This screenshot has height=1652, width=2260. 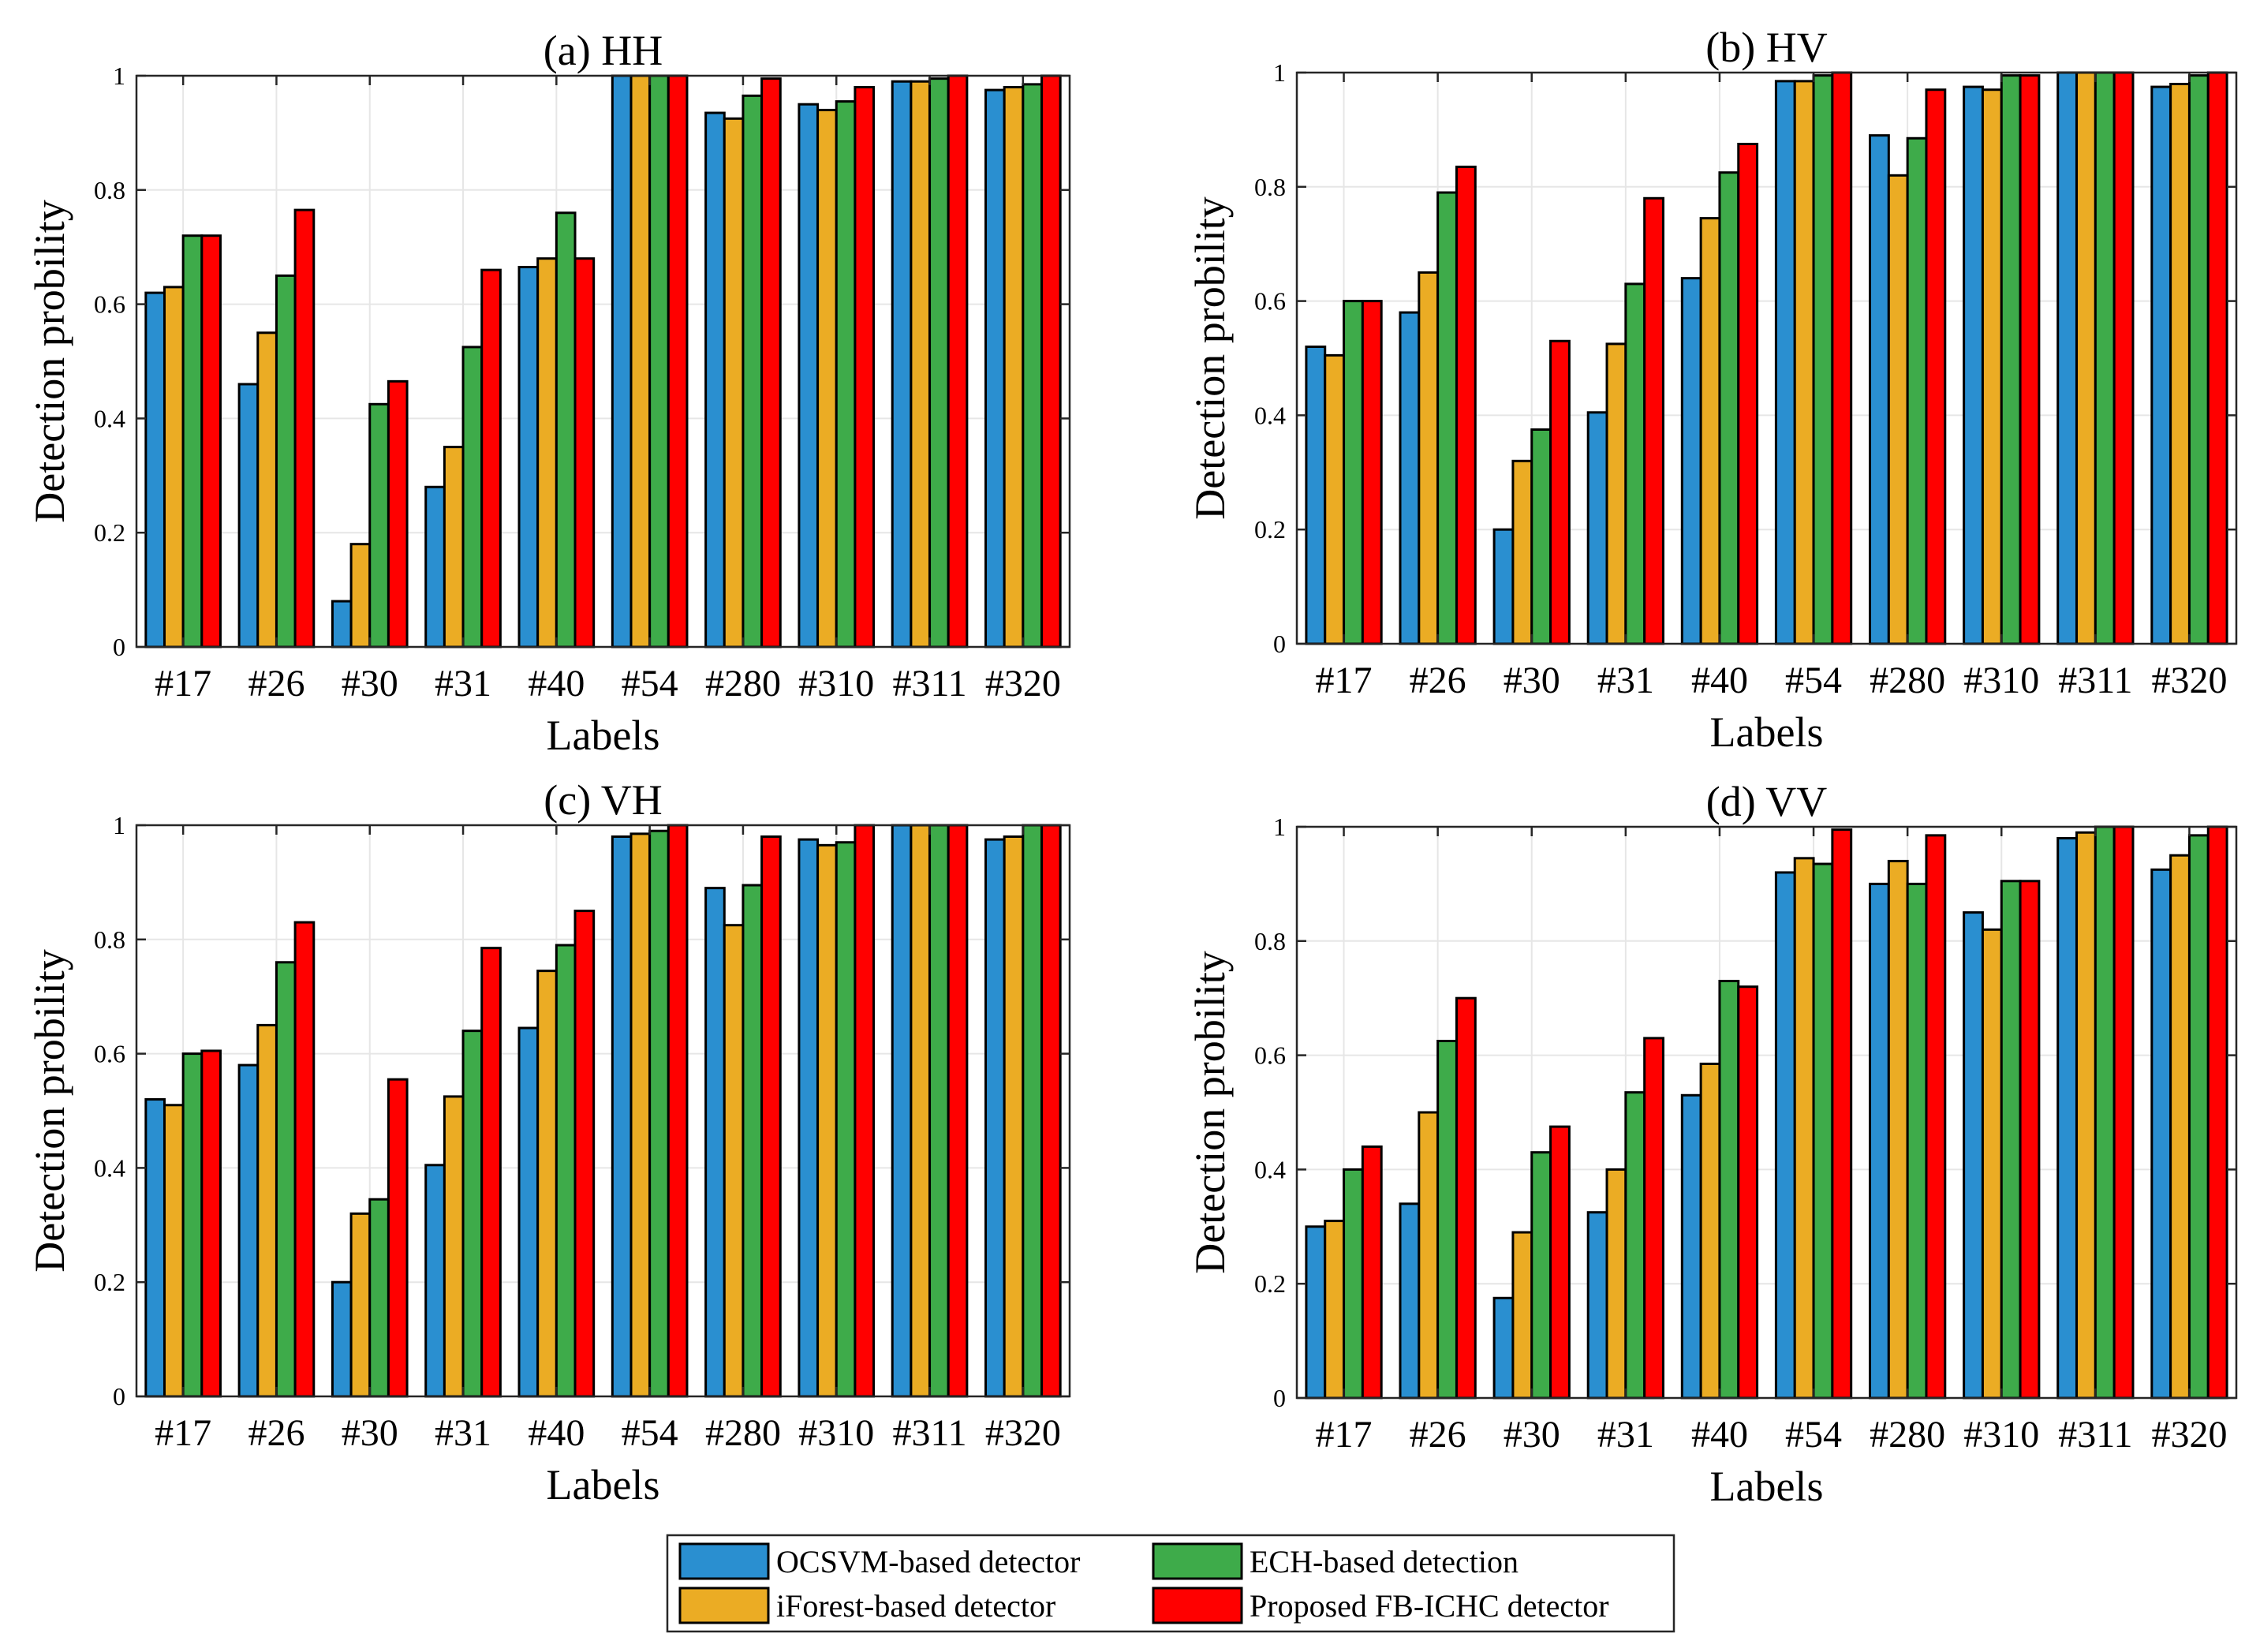 What do you see at coordinates (1280, 644) in the screenshot?
I see `y-tick-label: 0` at bounding box center [1280, 644].